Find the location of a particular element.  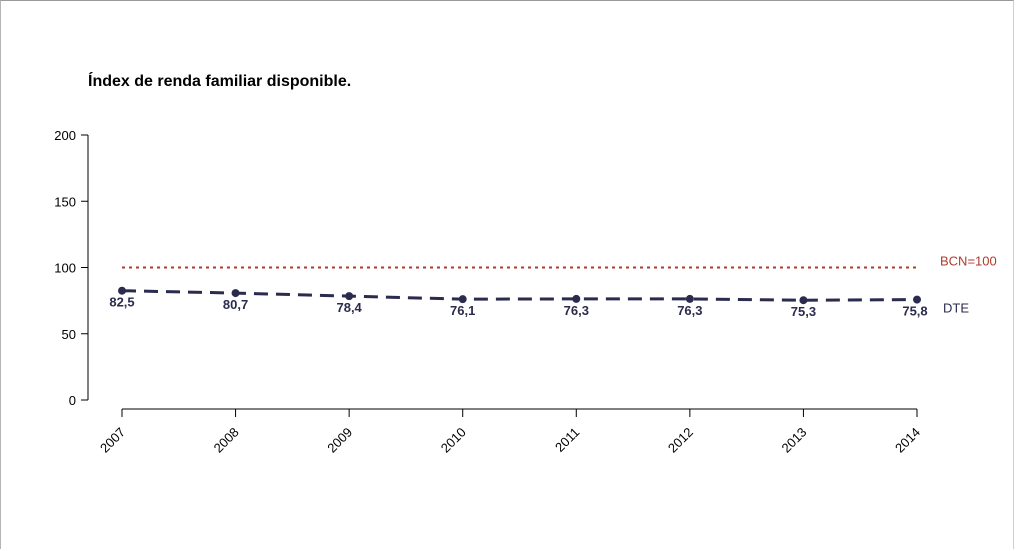

series-label-dte: DTE is located at coordinates (956, 308).